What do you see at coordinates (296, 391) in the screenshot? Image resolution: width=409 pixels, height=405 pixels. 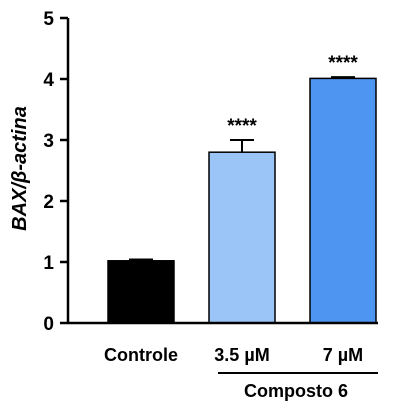 I see `group-label: Composto 6` at bounding box center [296, 391].